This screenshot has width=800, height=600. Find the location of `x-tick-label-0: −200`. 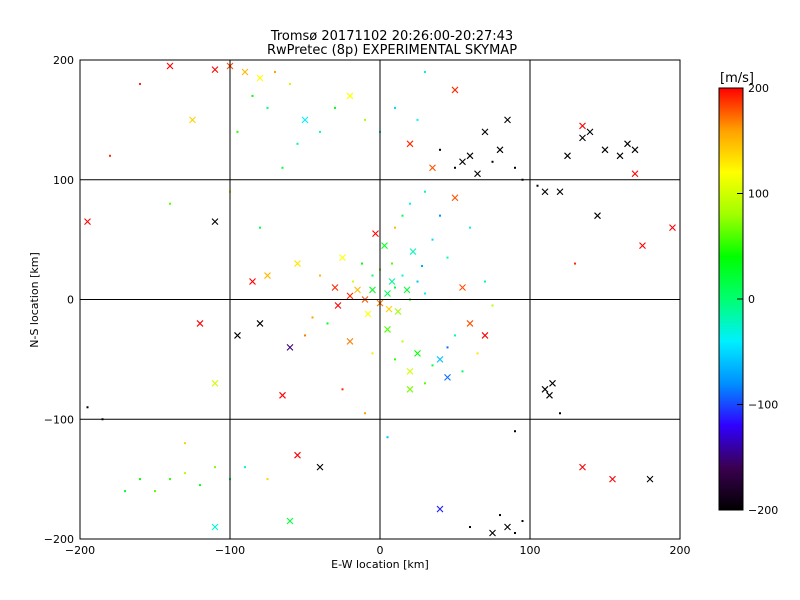

x-tick-label-0: −200 is located at coordinates (80, 550).